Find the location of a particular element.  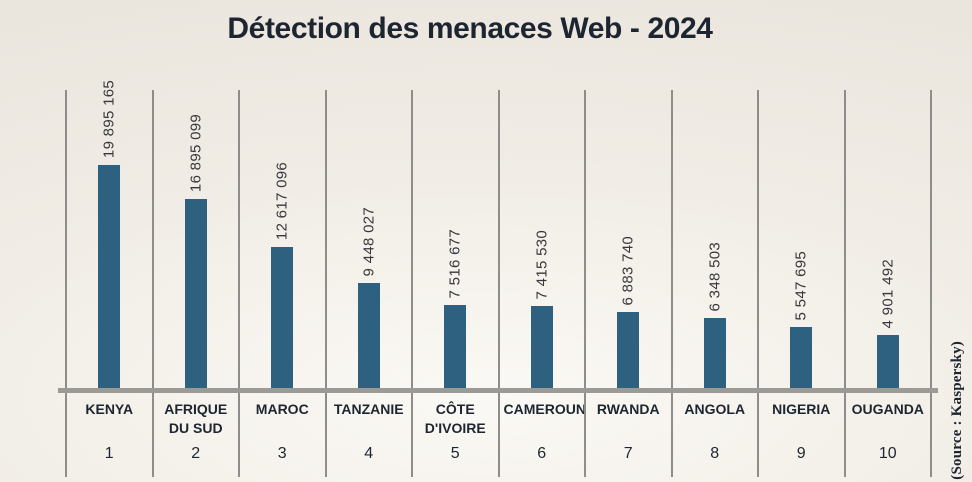

country-label: ANGOLA is located at coordinates (715, 409).